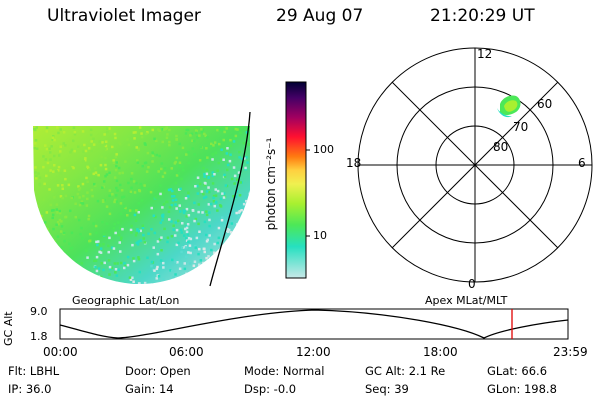  I want to click on info-glon: GLon: 198.8, so click(522, 389).